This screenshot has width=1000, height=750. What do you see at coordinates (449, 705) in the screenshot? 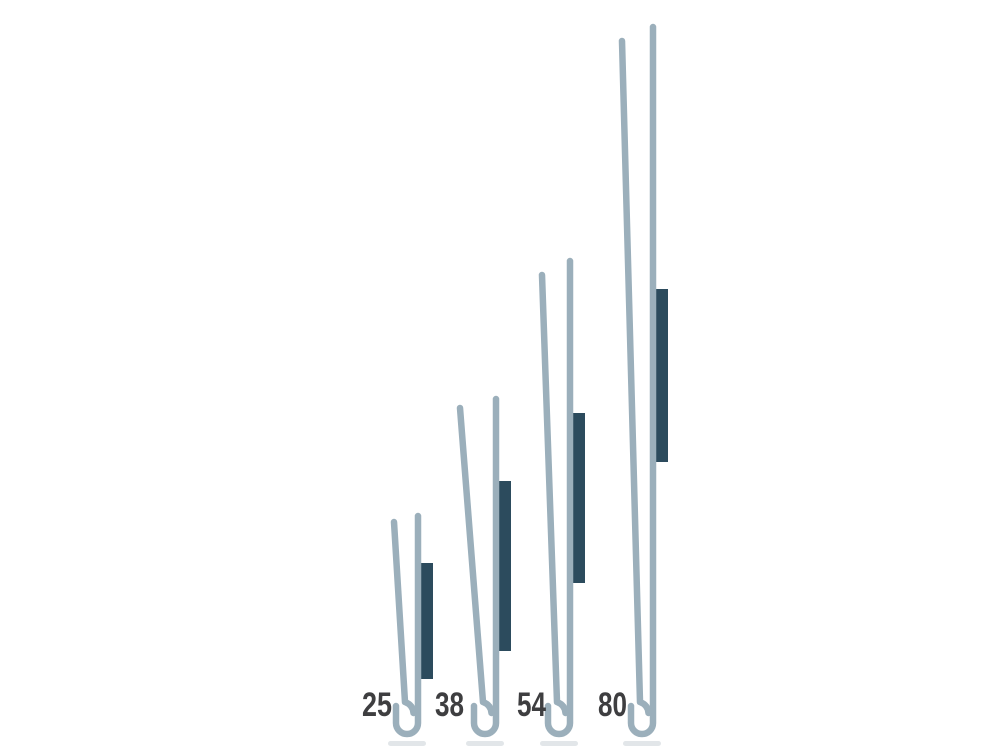
I see `size-label: 38` at bounding box center [449, 705].